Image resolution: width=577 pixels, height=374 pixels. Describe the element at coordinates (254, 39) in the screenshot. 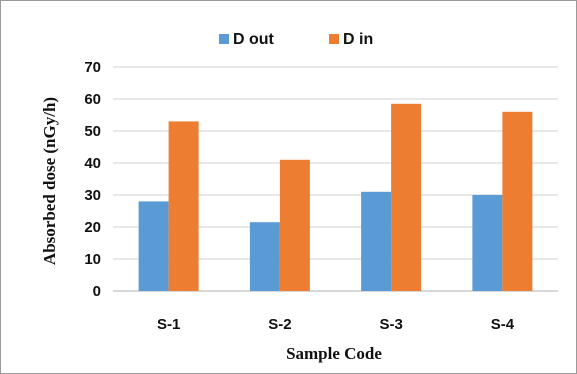

I see `legend-label-d-out: D out` at that location.